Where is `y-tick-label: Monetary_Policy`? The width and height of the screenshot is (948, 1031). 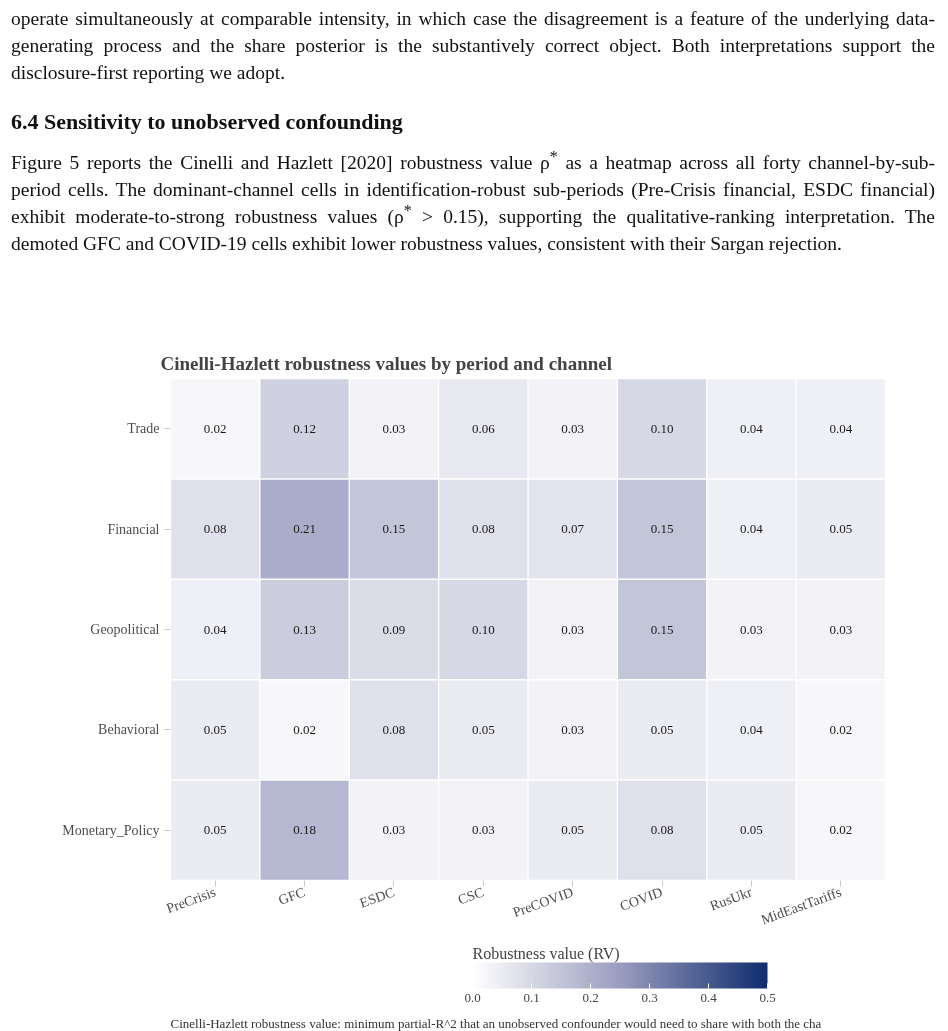 y-tick-label: Monetary_Policy is located at coordinates (111, 830).